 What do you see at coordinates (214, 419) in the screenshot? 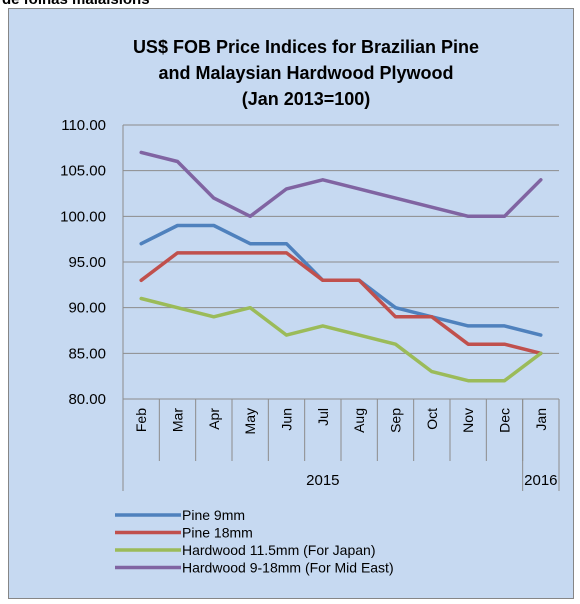
I see `x-tick-label: Apr` at bounding box center [214, 419].